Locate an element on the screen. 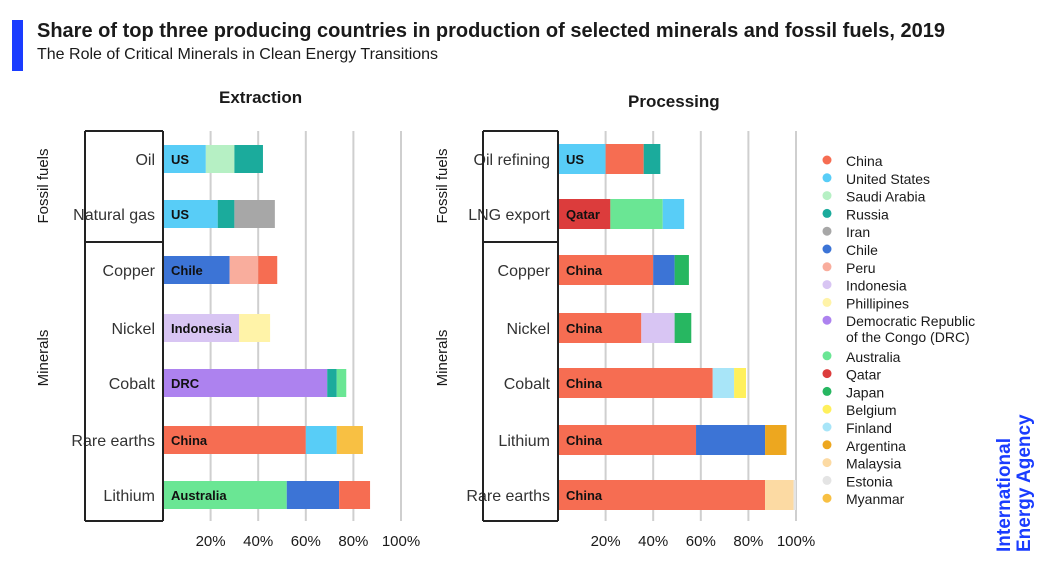 The image size is (1058, 569). legend-label: Australia is located at coordinates (873, 357).